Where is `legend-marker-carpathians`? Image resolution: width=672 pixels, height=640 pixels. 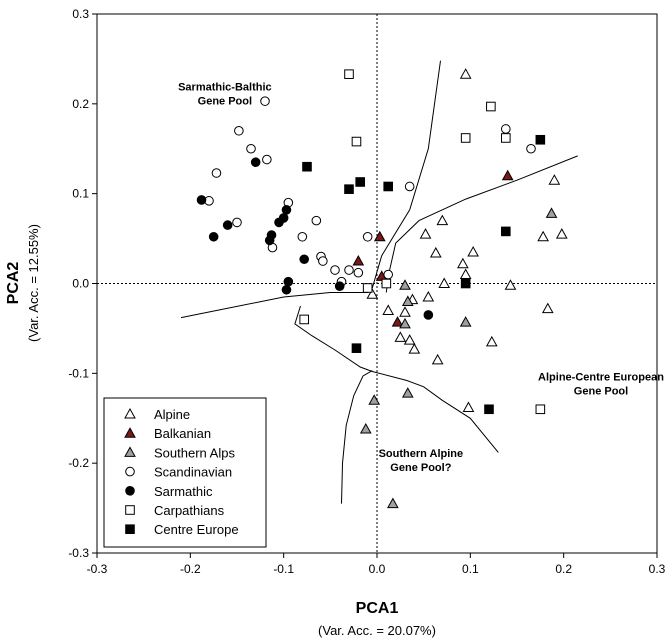
legend-marker-carpathians is located at coordinates (130, 510).